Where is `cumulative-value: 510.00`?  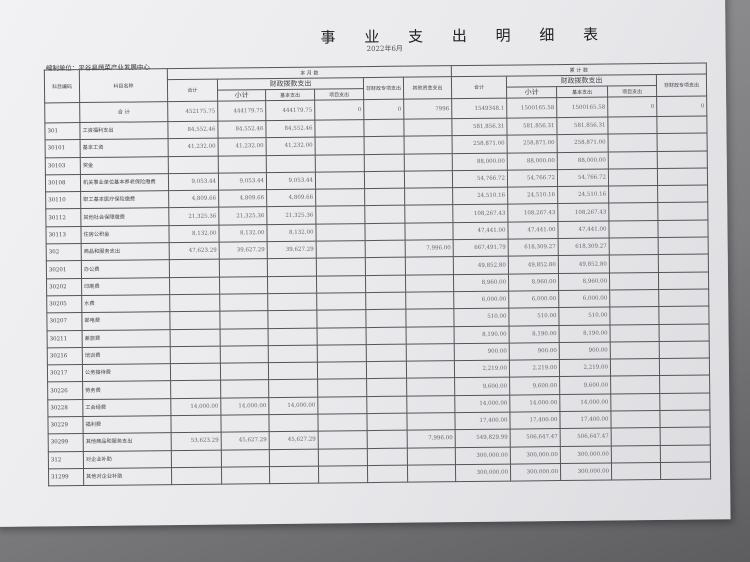
cumulative-value: 510.00 is located at coordinates (534, 316).